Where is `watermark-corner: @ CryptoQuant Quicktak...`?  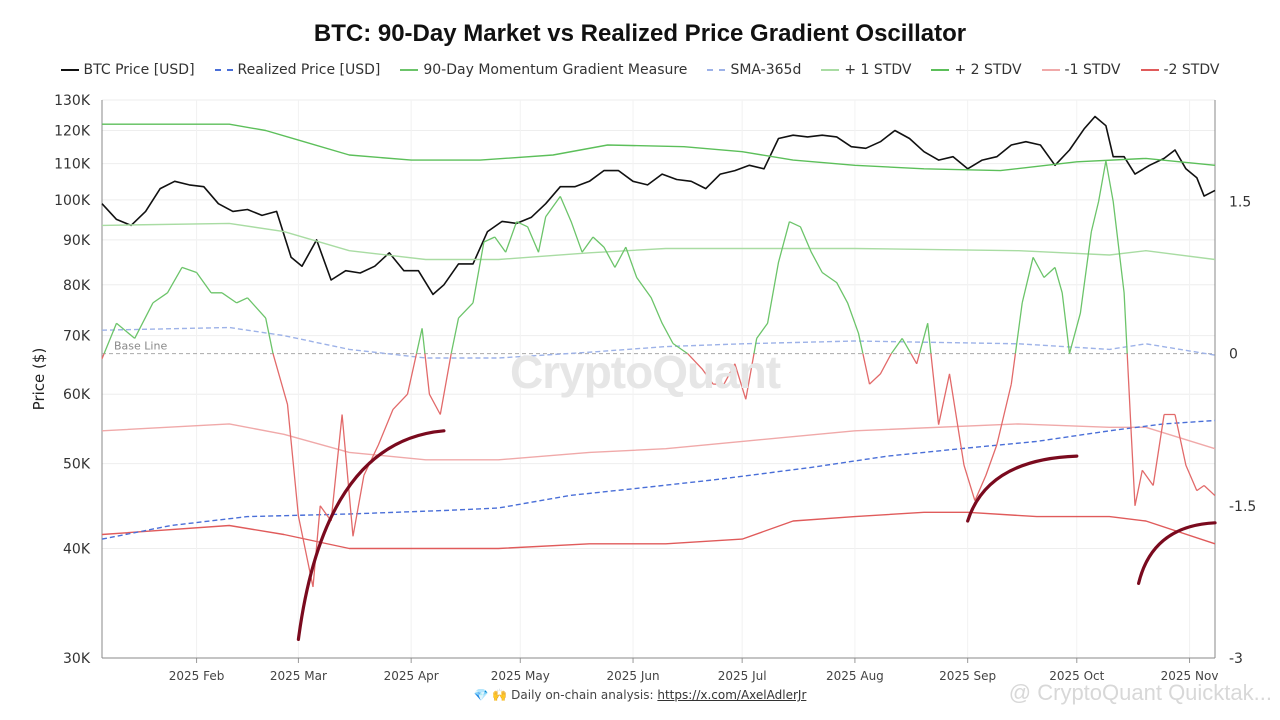
watermark-corner: @ CryptoQuant Quicktak... is located at coordinates (1140, 692).